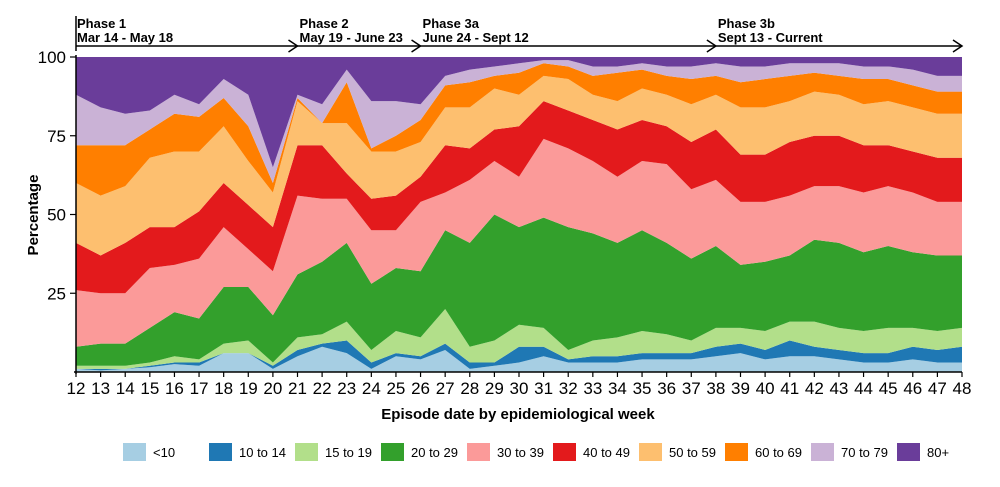  What do you see at coordinates (56, 293) in the screenshot?
I see `y-tick-label: 25` at bounding box center [56, 293].